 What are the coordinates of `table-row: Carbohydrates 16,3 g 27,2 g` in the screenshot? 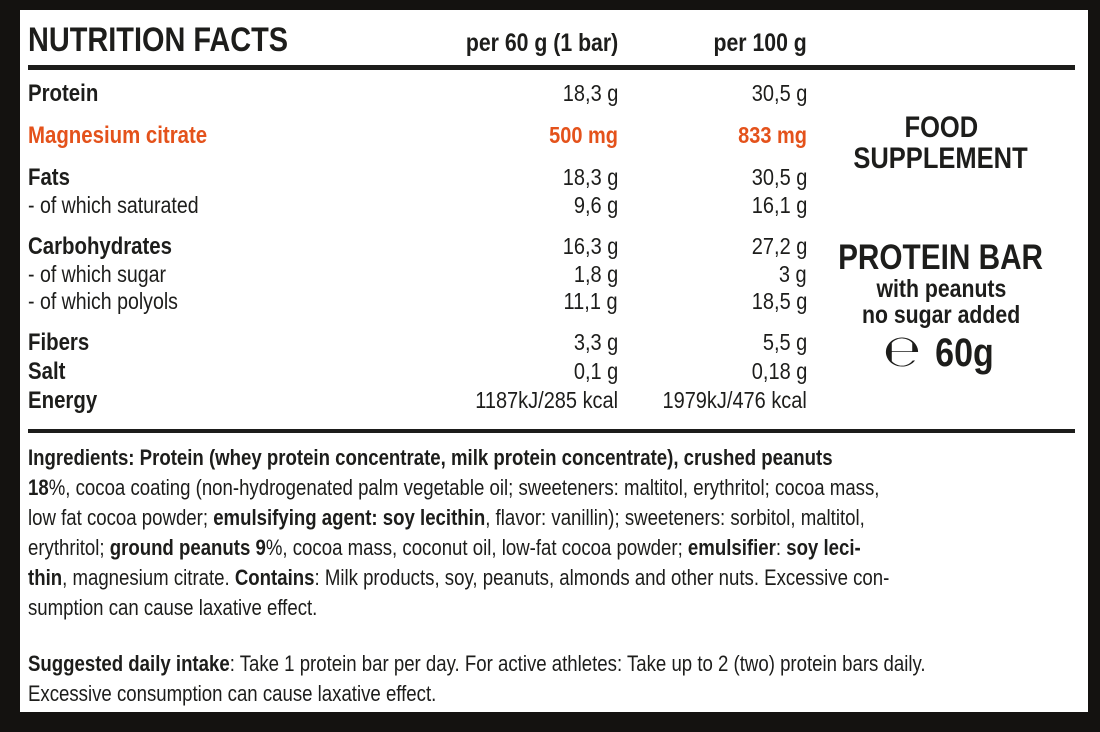 It's located at (417, 246).